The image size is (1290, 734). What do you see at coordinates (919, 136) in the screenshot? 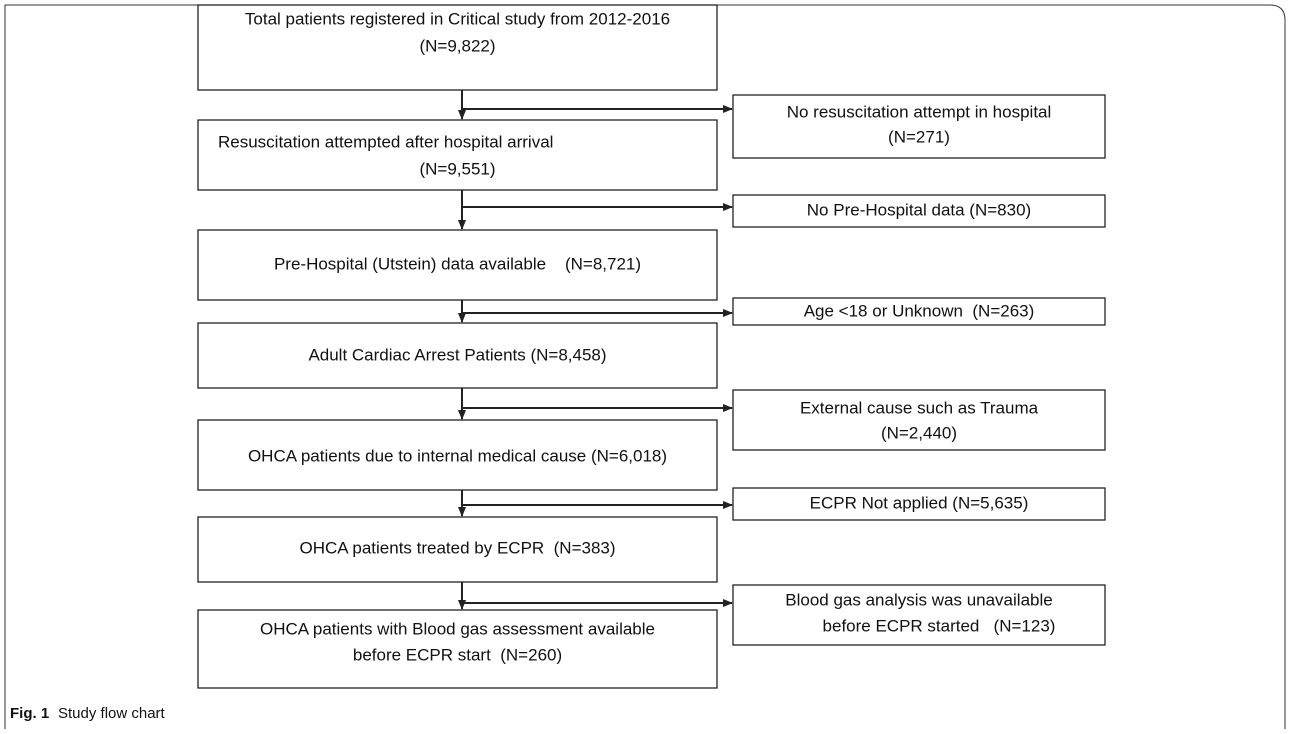
I see `exclusion-text: (N=271)` at bounding box center [919, 136].